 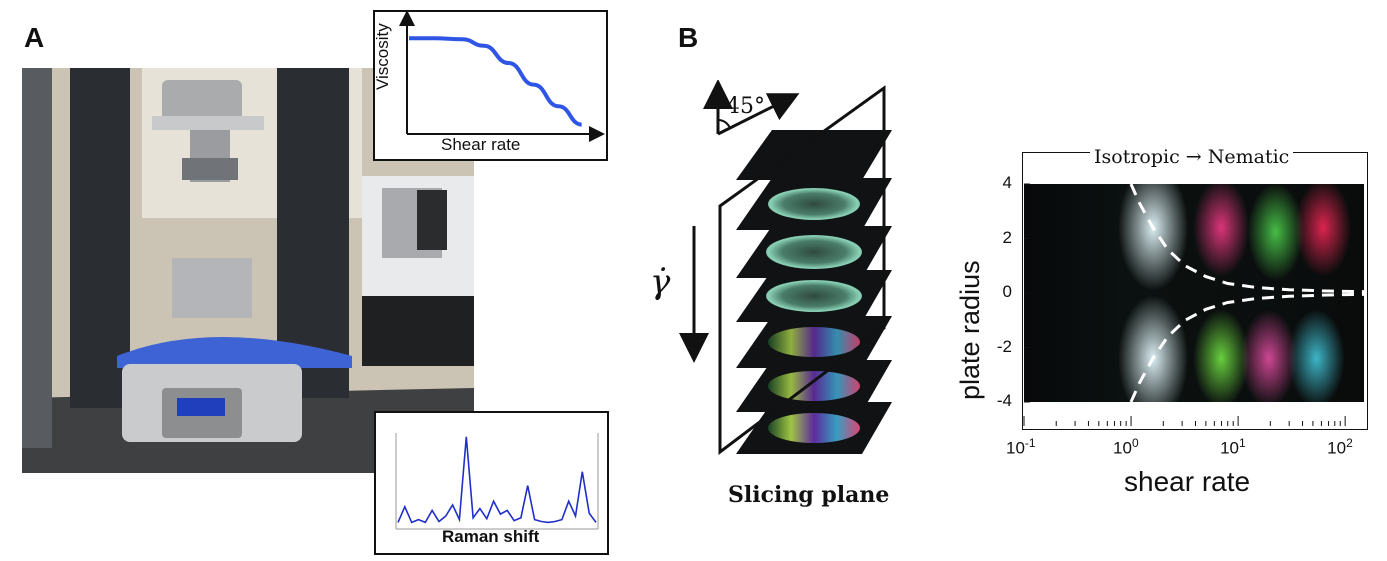 I want to click on viscosity-xlabel: Shear rate, so click(x=481, y=144).